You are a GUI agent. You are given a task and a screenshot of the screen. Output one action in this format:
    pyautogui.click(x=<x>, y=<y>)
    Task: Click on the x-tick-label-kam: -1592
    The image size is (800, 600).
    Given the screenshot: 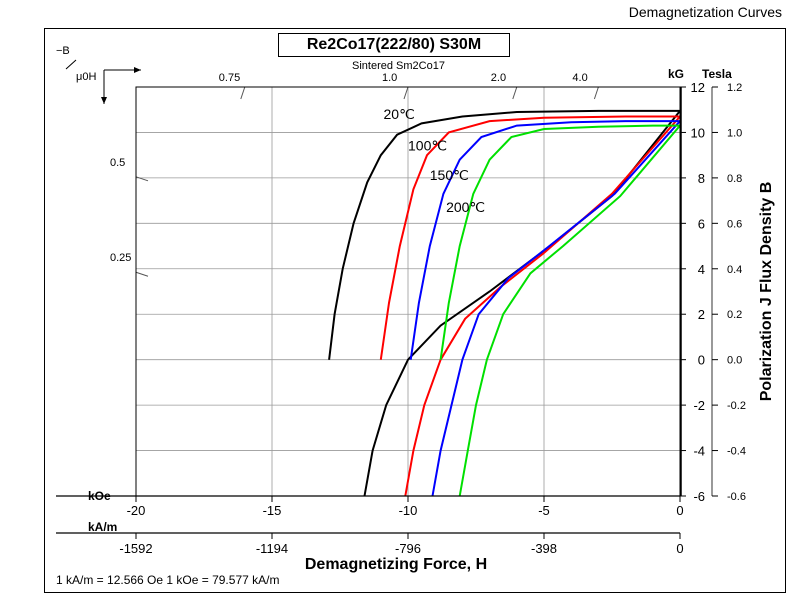 What is the action you would take?
    pyautogui.click(x=135, y=548)
    